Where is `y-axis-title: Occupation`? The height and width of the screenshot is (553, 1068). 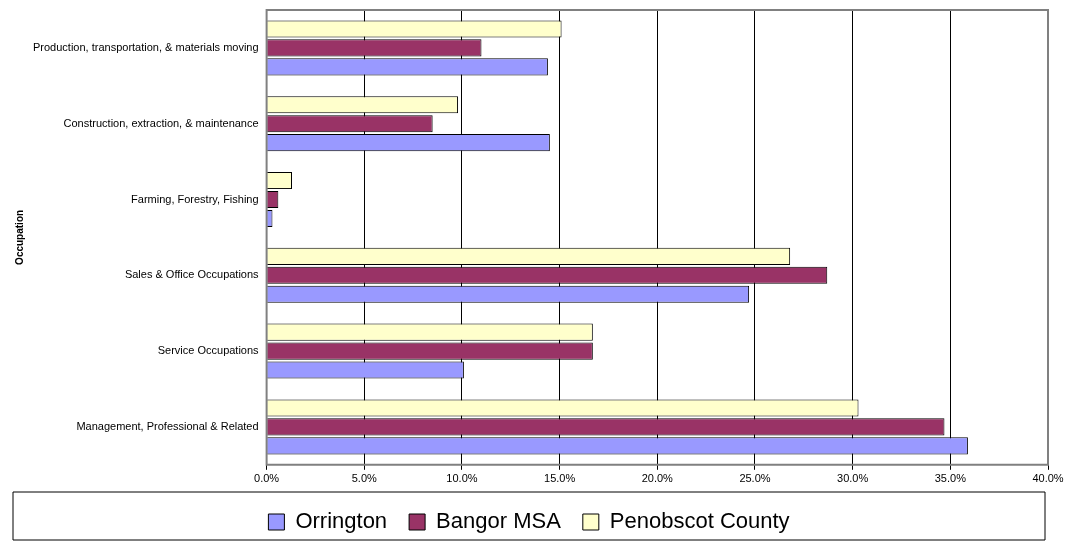
y-axis-title: Occupation is located at coordinates (19, 237).